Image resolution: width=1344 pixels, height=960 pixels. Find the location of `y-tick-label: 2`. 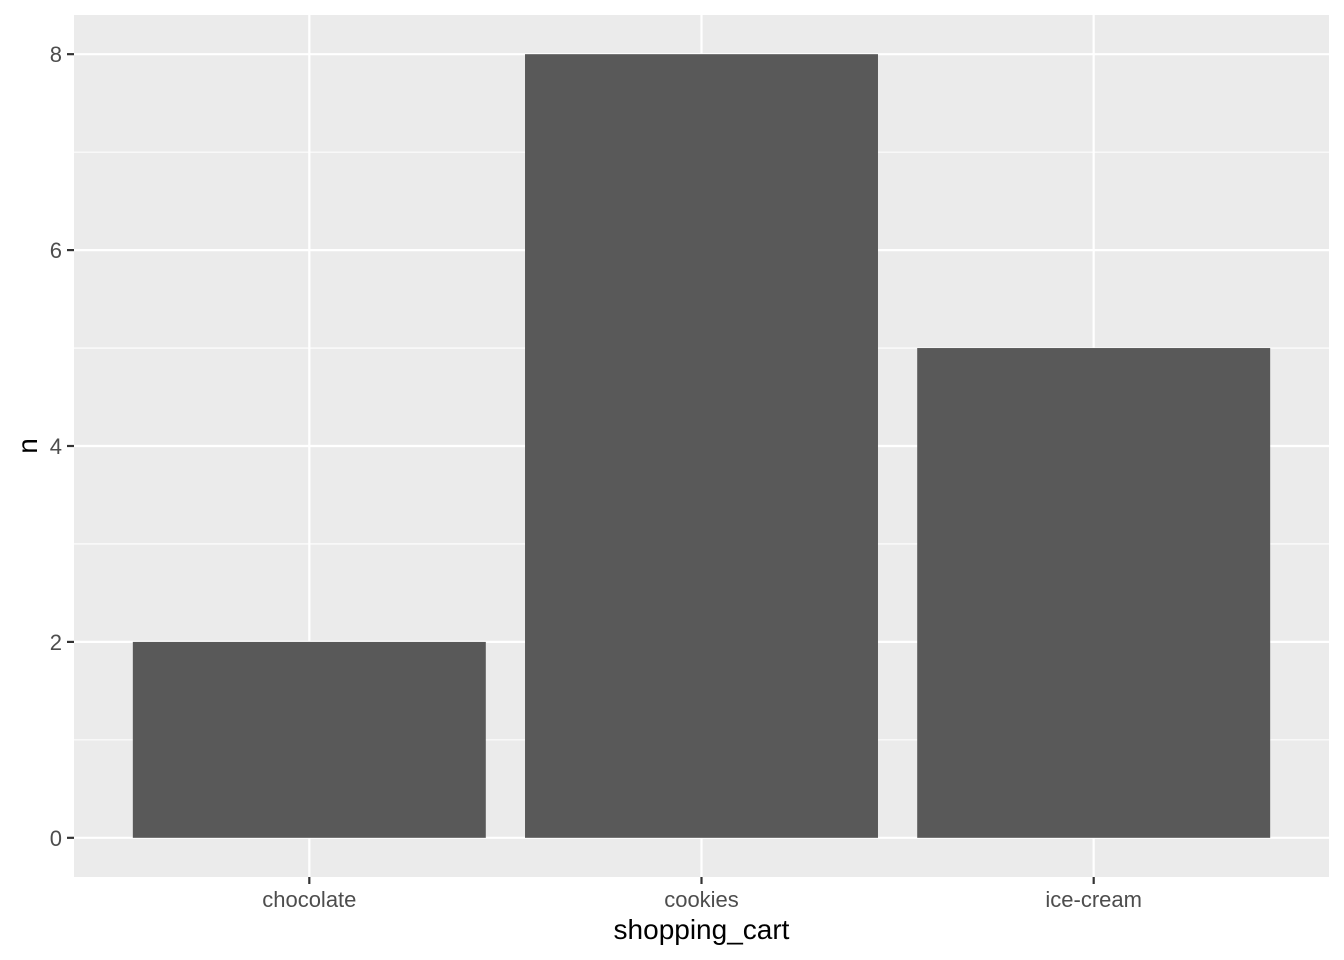

y-tick-label: 2 is located at coordinates (56, 642).